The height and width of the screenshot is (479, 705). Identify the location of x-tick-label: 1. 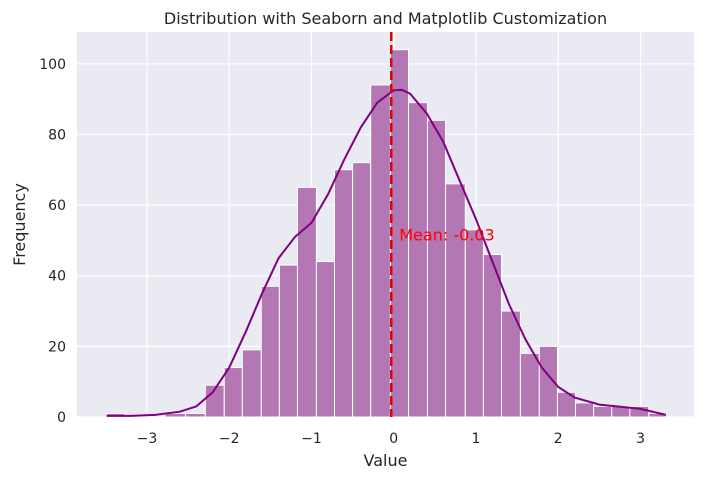
(476, 439).